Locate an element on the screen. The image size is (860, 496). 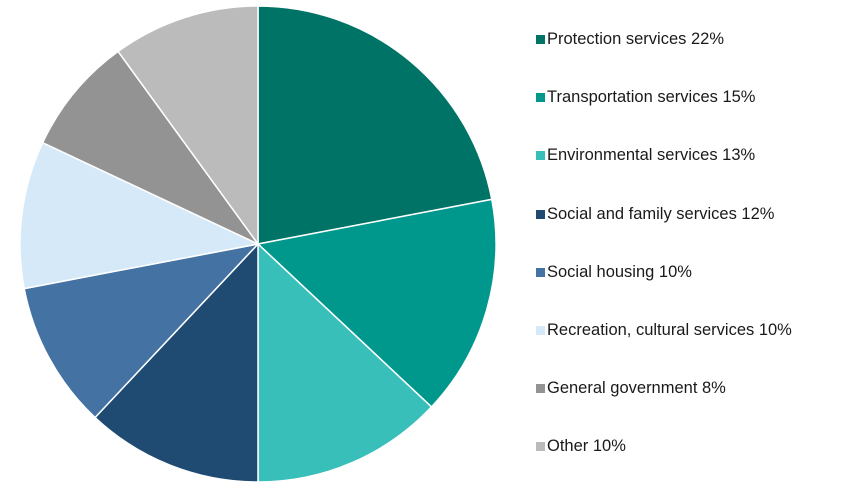
legend-item-transportation-services: Transportation services 15% is located at coordinates (664, 117).